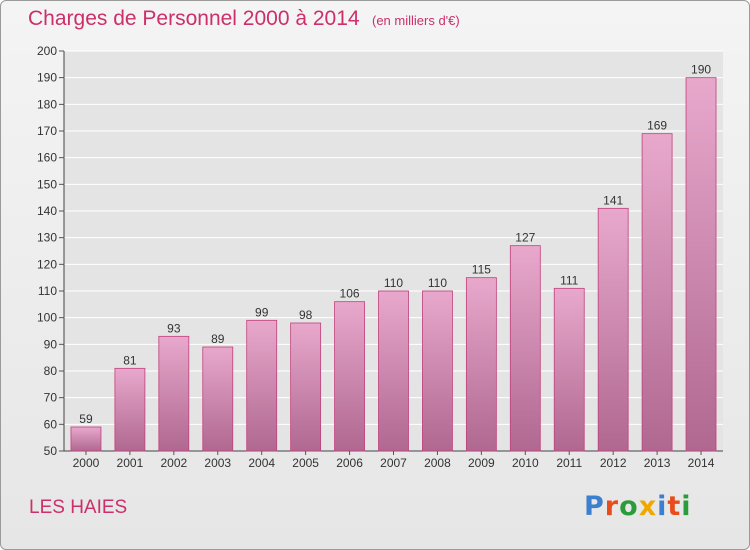 This screenshot has width=750, height=550. I want to click on x-tick-label: 2000, so click(86, 463).